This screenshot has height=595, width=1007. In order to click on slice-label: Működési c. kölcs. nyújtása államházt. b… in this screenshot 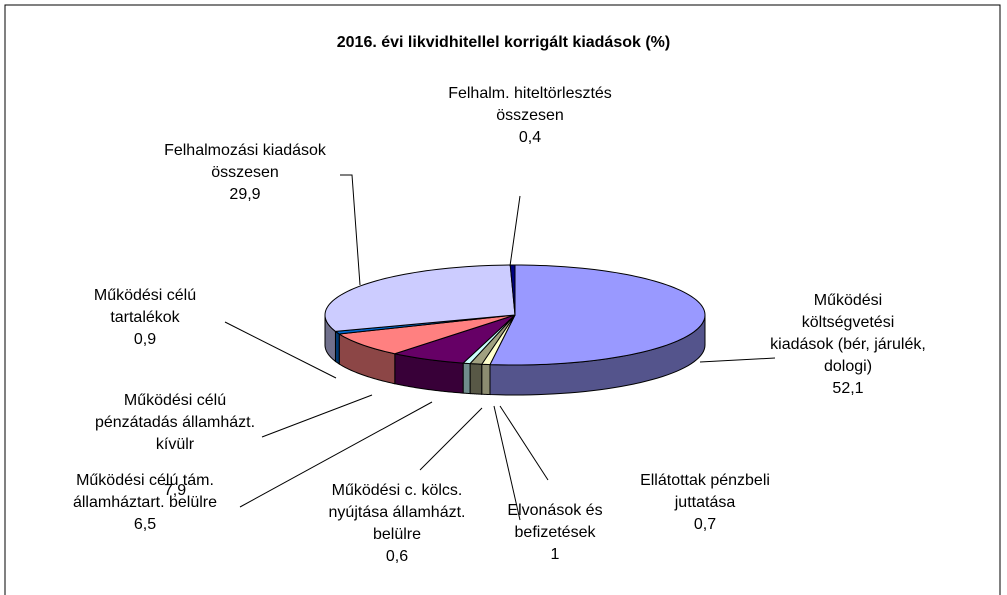, I will do `click(397, 524)`.